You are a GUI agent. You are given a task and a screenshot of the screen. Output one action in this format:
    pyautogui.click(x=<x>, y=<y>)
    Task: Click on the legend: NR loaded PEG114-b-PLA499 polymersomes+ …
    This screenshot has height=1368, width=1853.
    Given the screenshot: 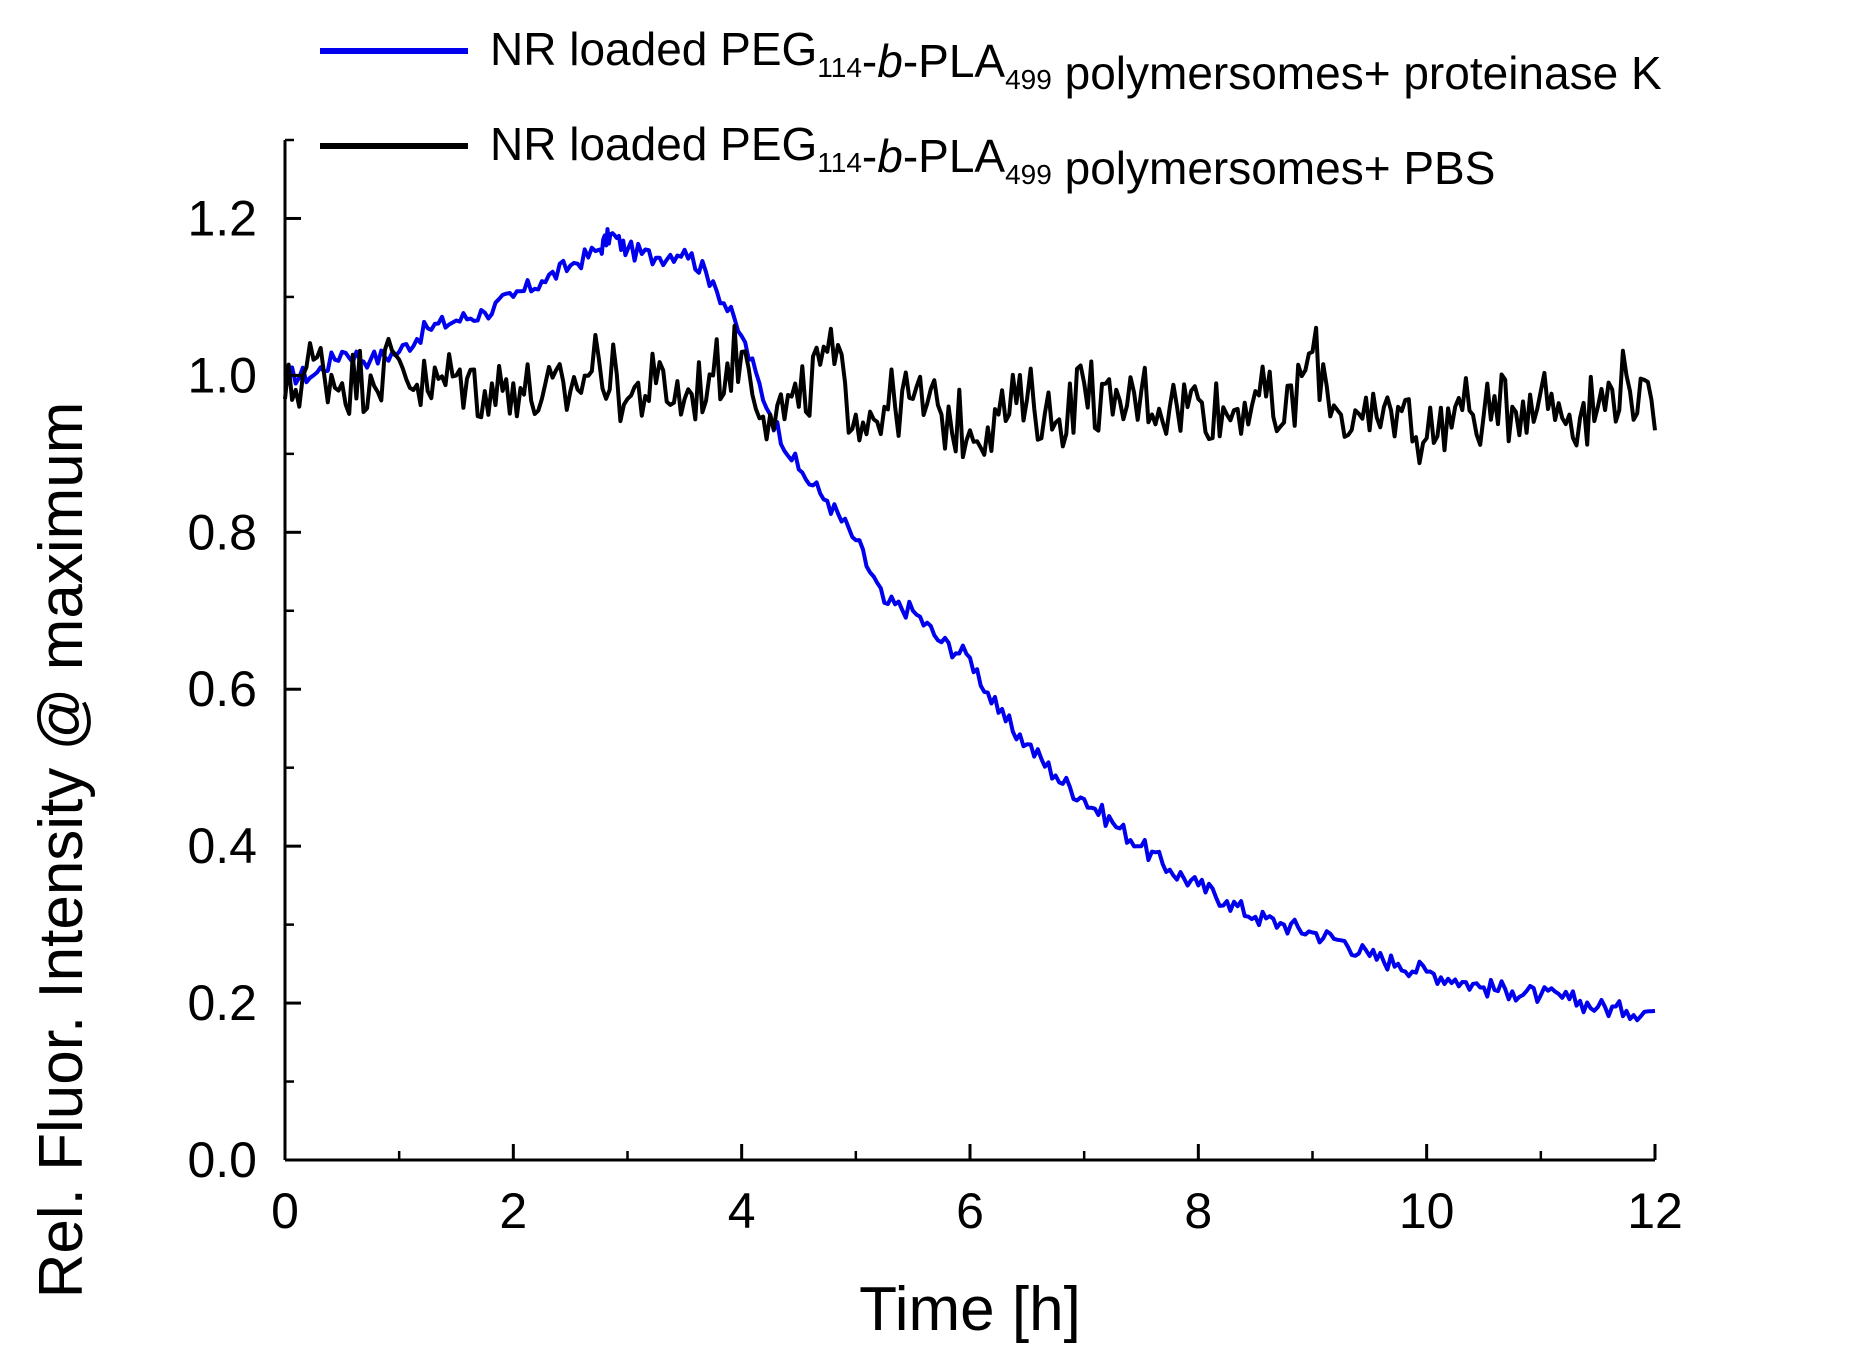 What is the action you would take?
    pyautogui.click(x=991, y=108)
    